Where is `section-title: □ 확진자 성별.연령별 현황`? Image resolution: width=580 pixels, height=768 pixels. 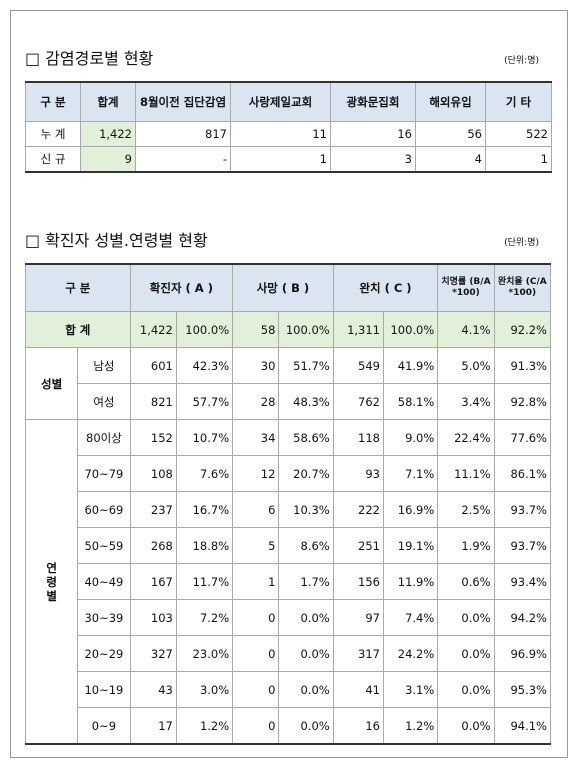 section-title: □ 확진자 성별.연령별 현황 is located at coordinates (116, 240).